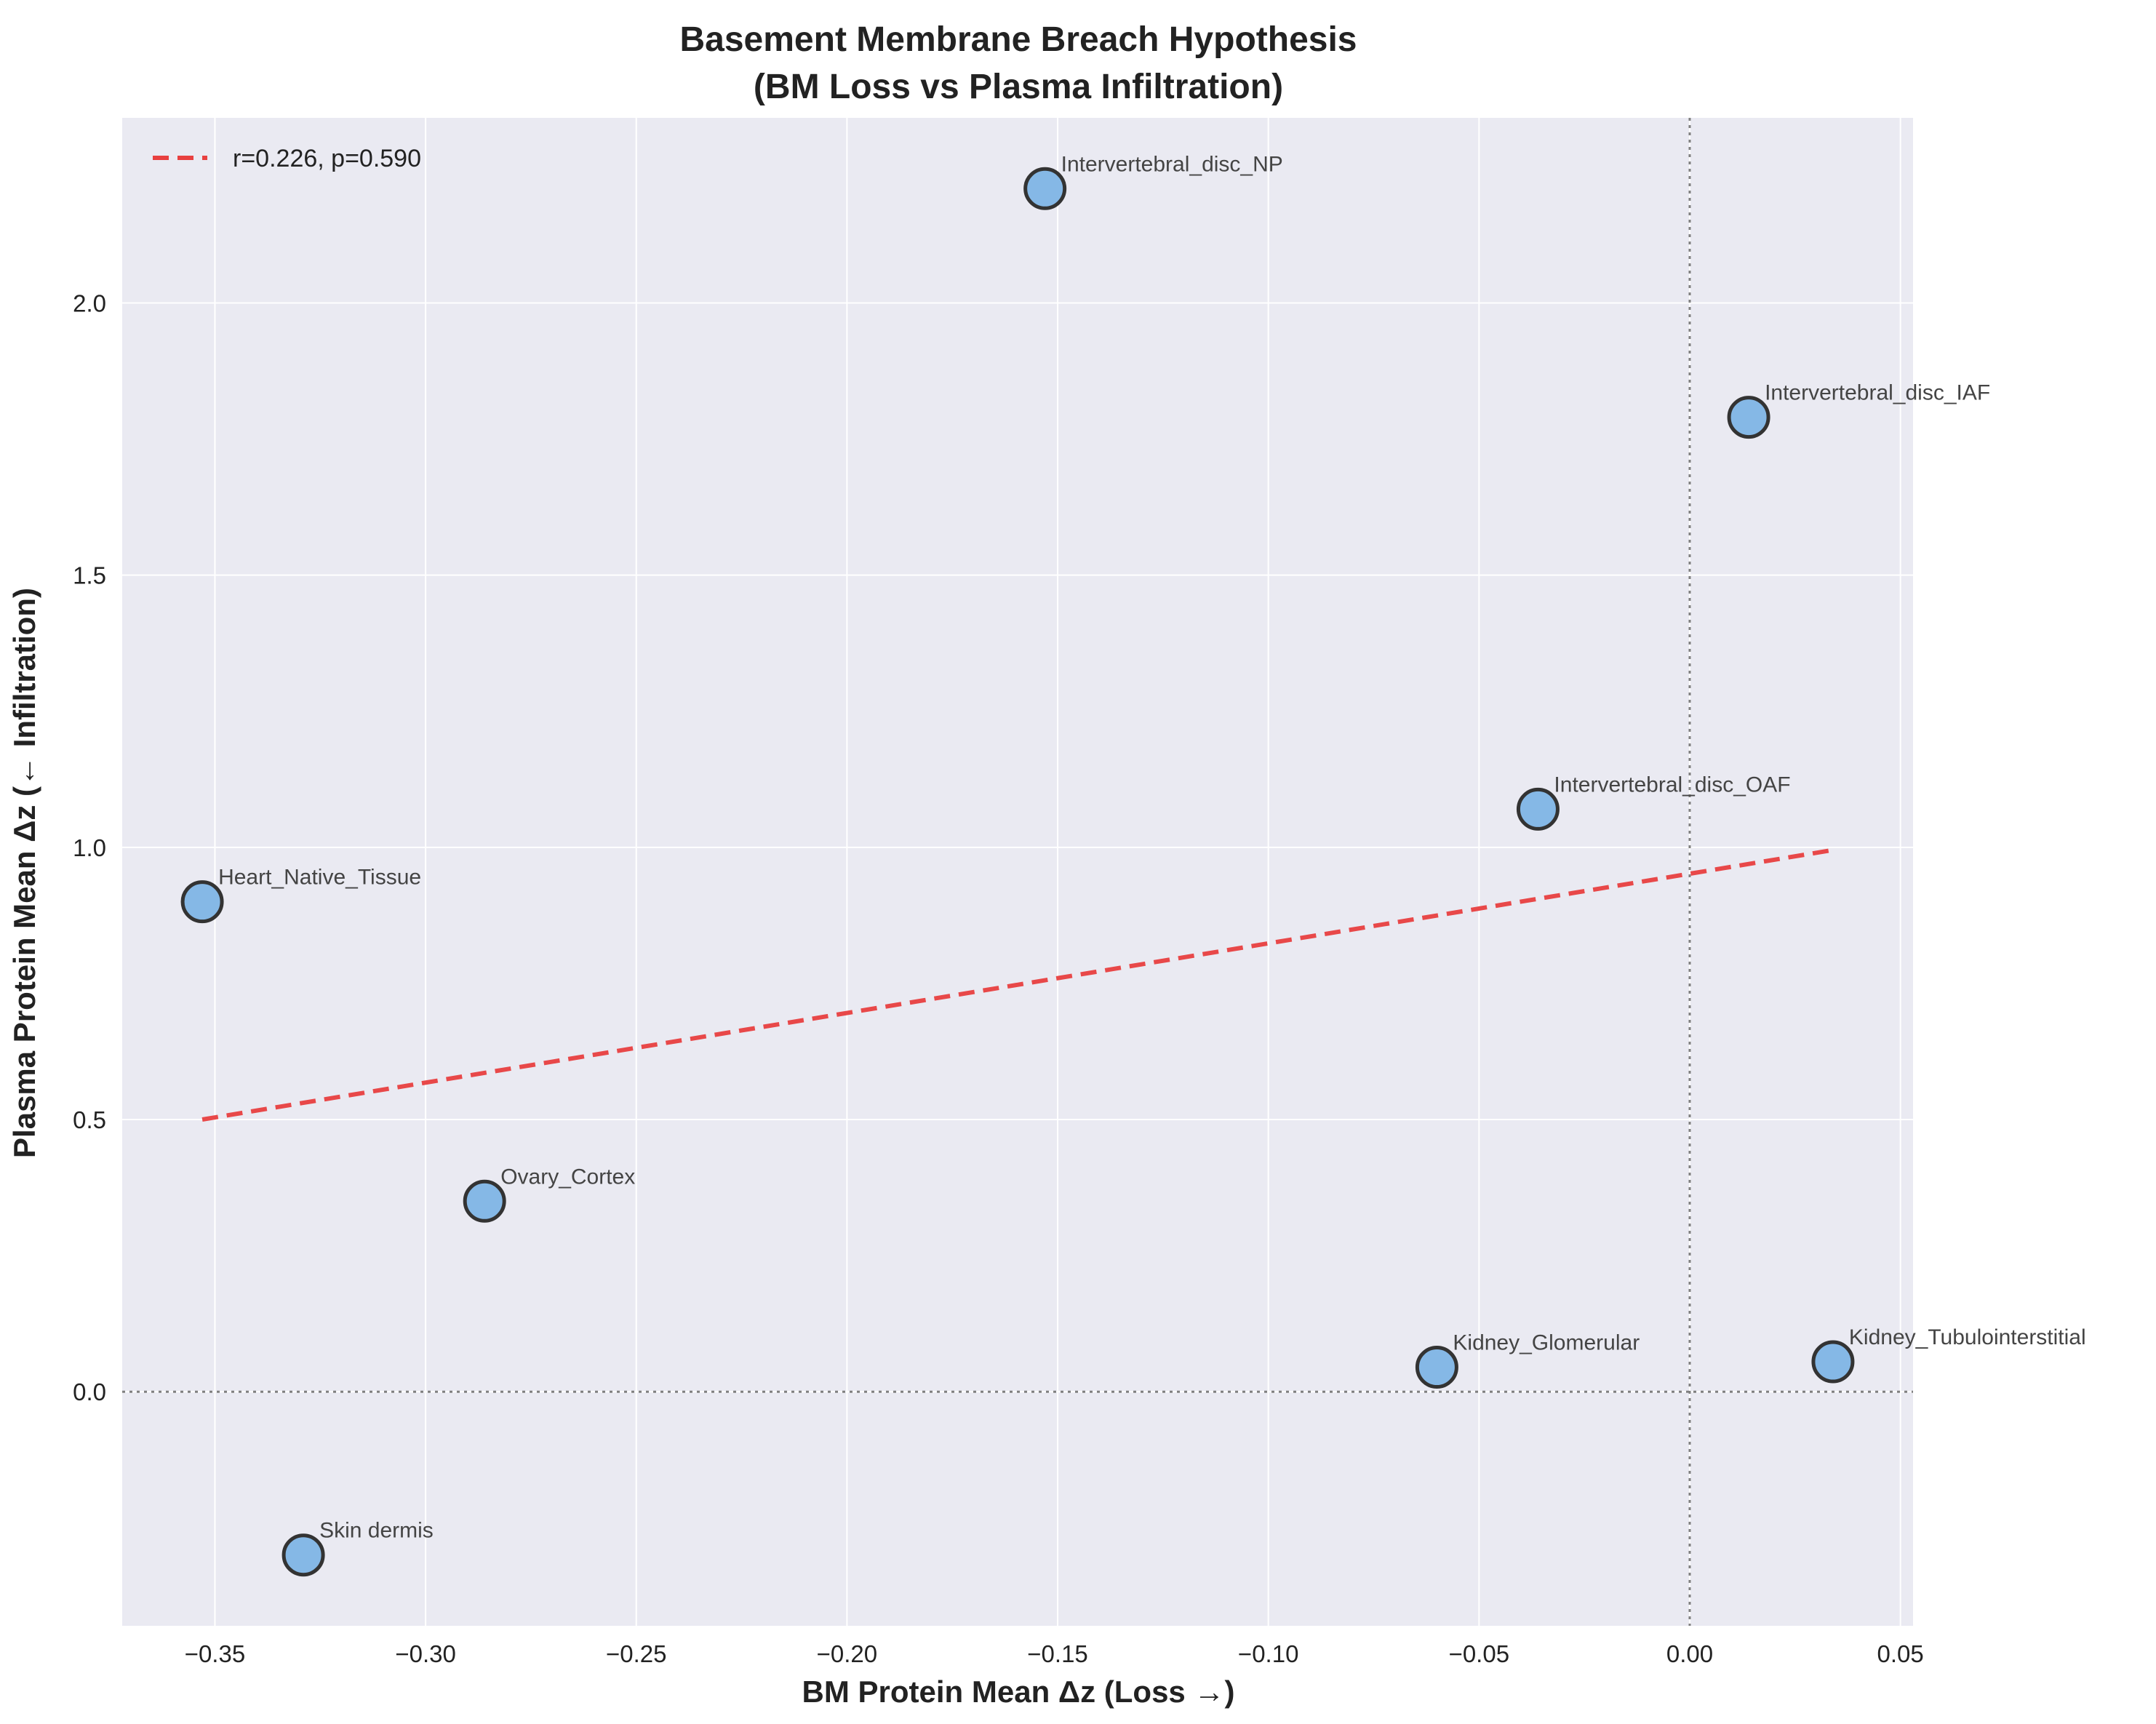 The image size is (2156, 1724). I want to click on trend-line-group, so click(1018, 984).